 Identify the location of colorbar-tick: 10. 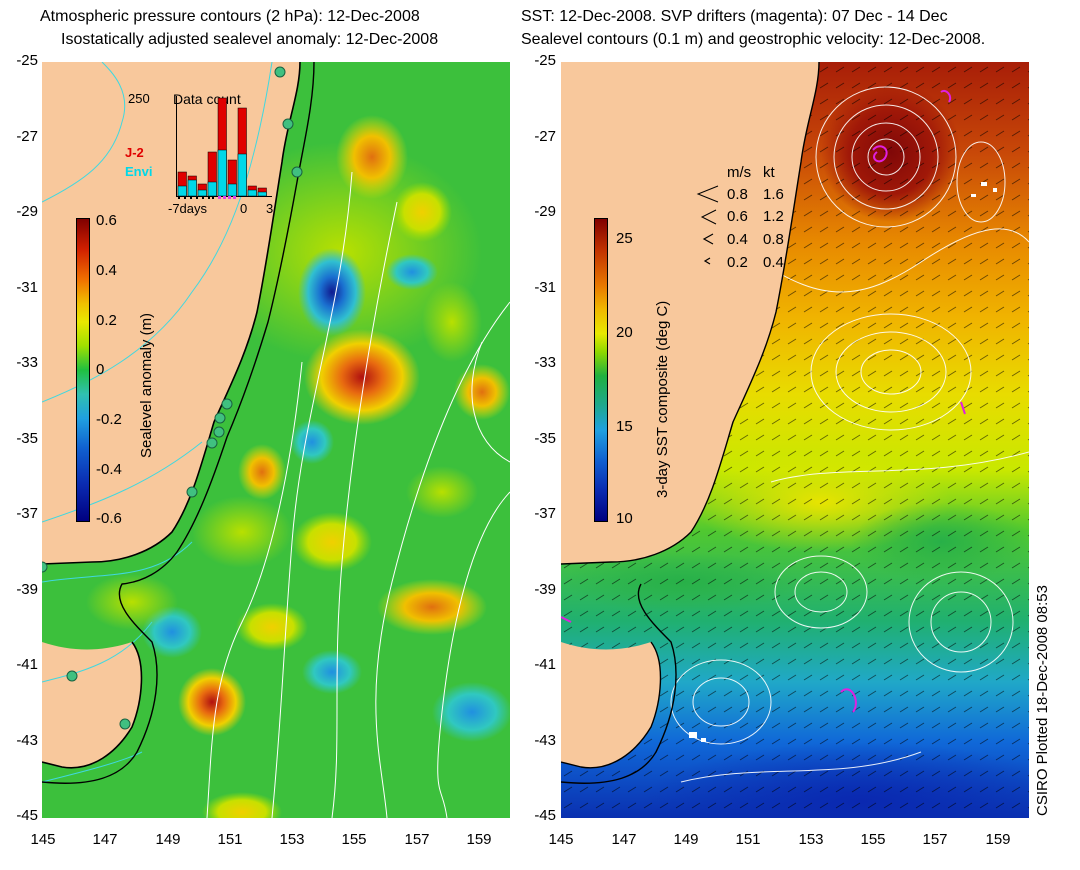
(624, 518).